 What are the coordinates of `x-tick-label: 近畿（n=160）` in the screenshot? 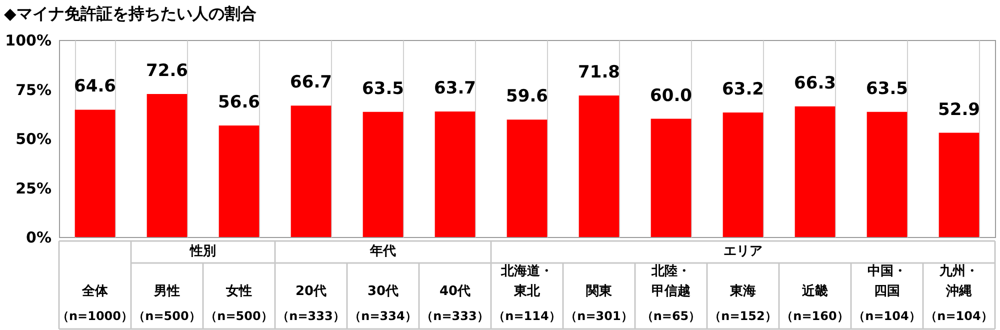 It's located at (815, 304).